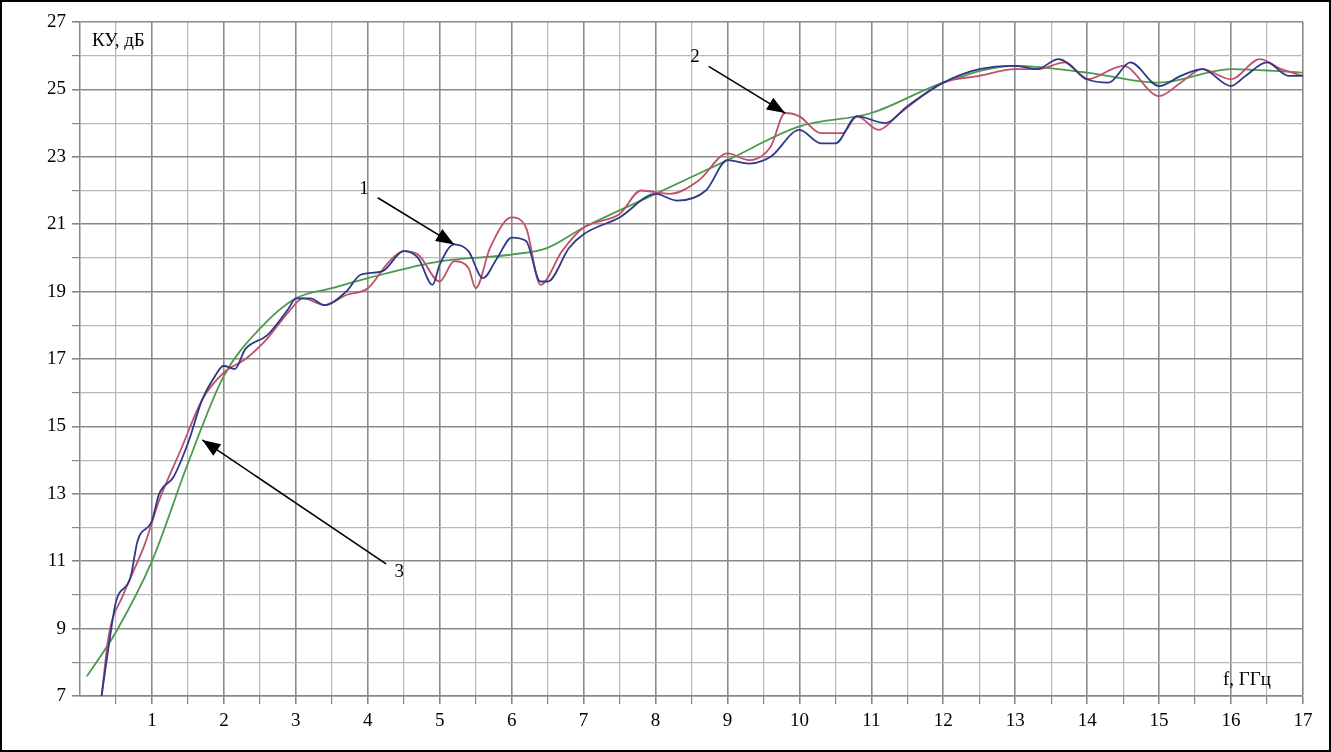 This screenshot has height=752, width=1331. I want to click on x-tick-label: 4, so click(368, 720).